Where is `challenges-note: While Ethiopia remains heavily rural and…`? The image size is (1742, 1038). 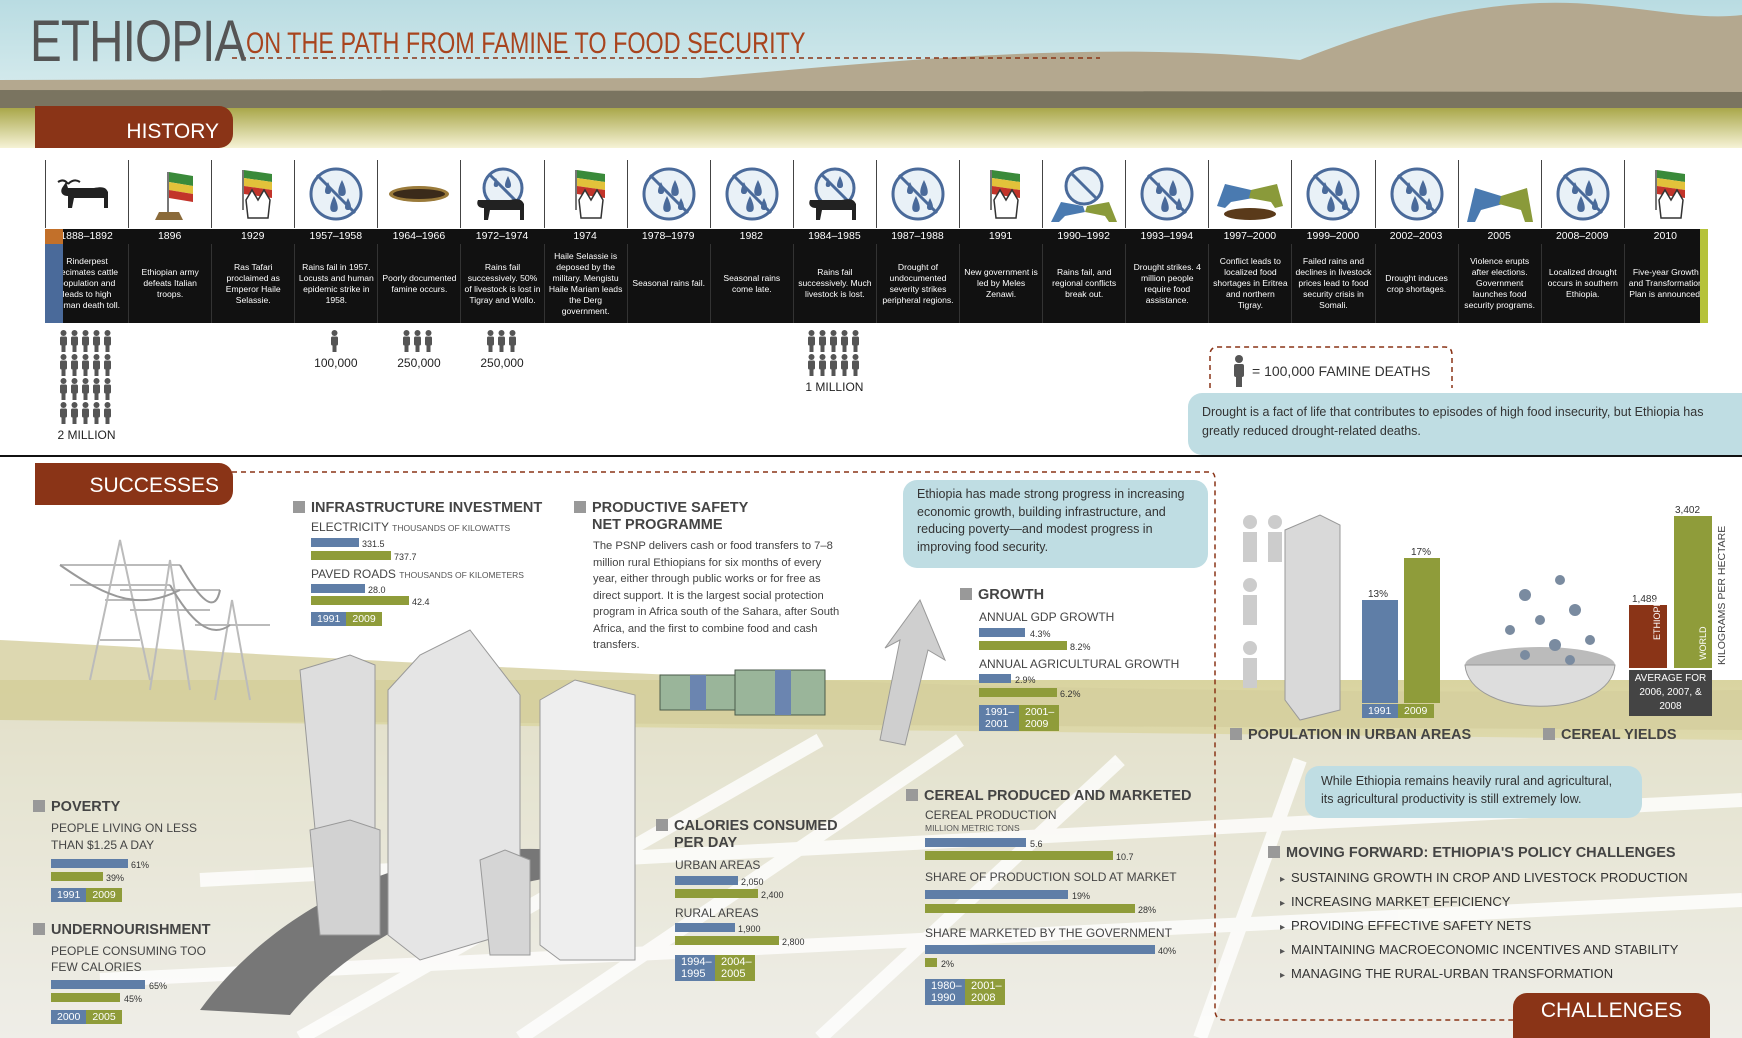
challenges-note: While Ethiopia remains heavily rural and… is located at coordinates (1473, 792).